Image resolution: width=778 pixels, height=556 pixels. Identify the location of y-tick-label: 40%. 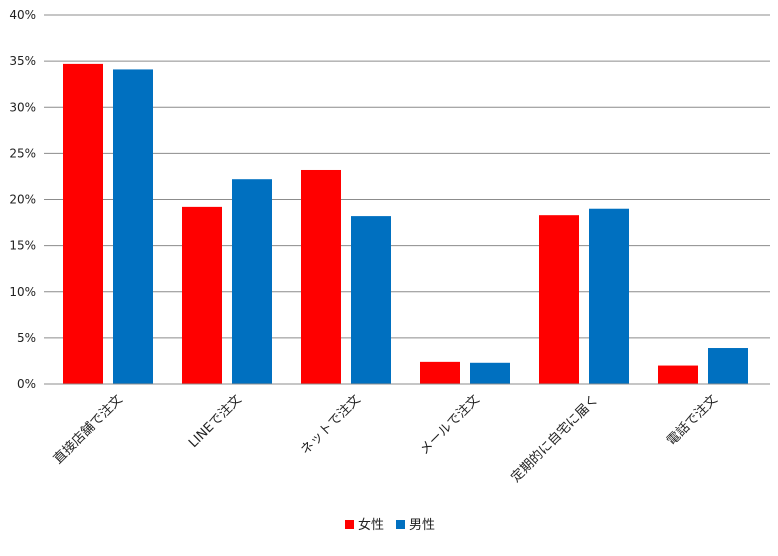
(22, 15).